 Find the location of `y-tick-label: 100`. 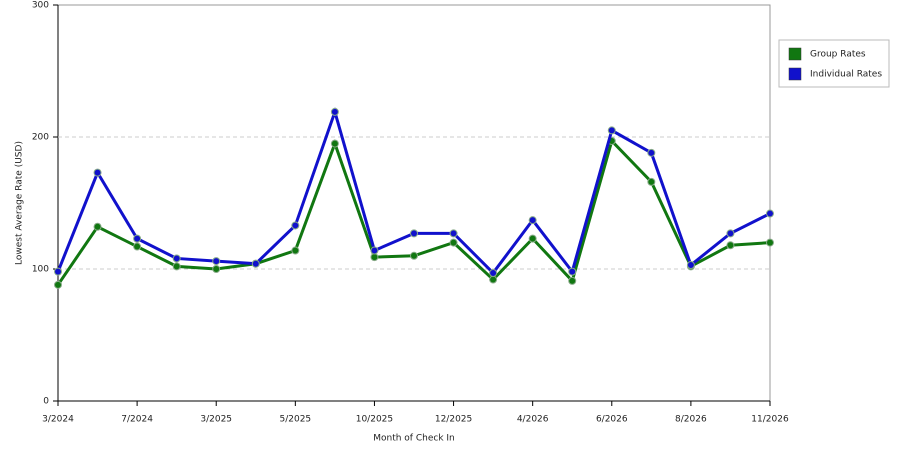

y-tick-label: 100 is located at coordinates (40, 270).